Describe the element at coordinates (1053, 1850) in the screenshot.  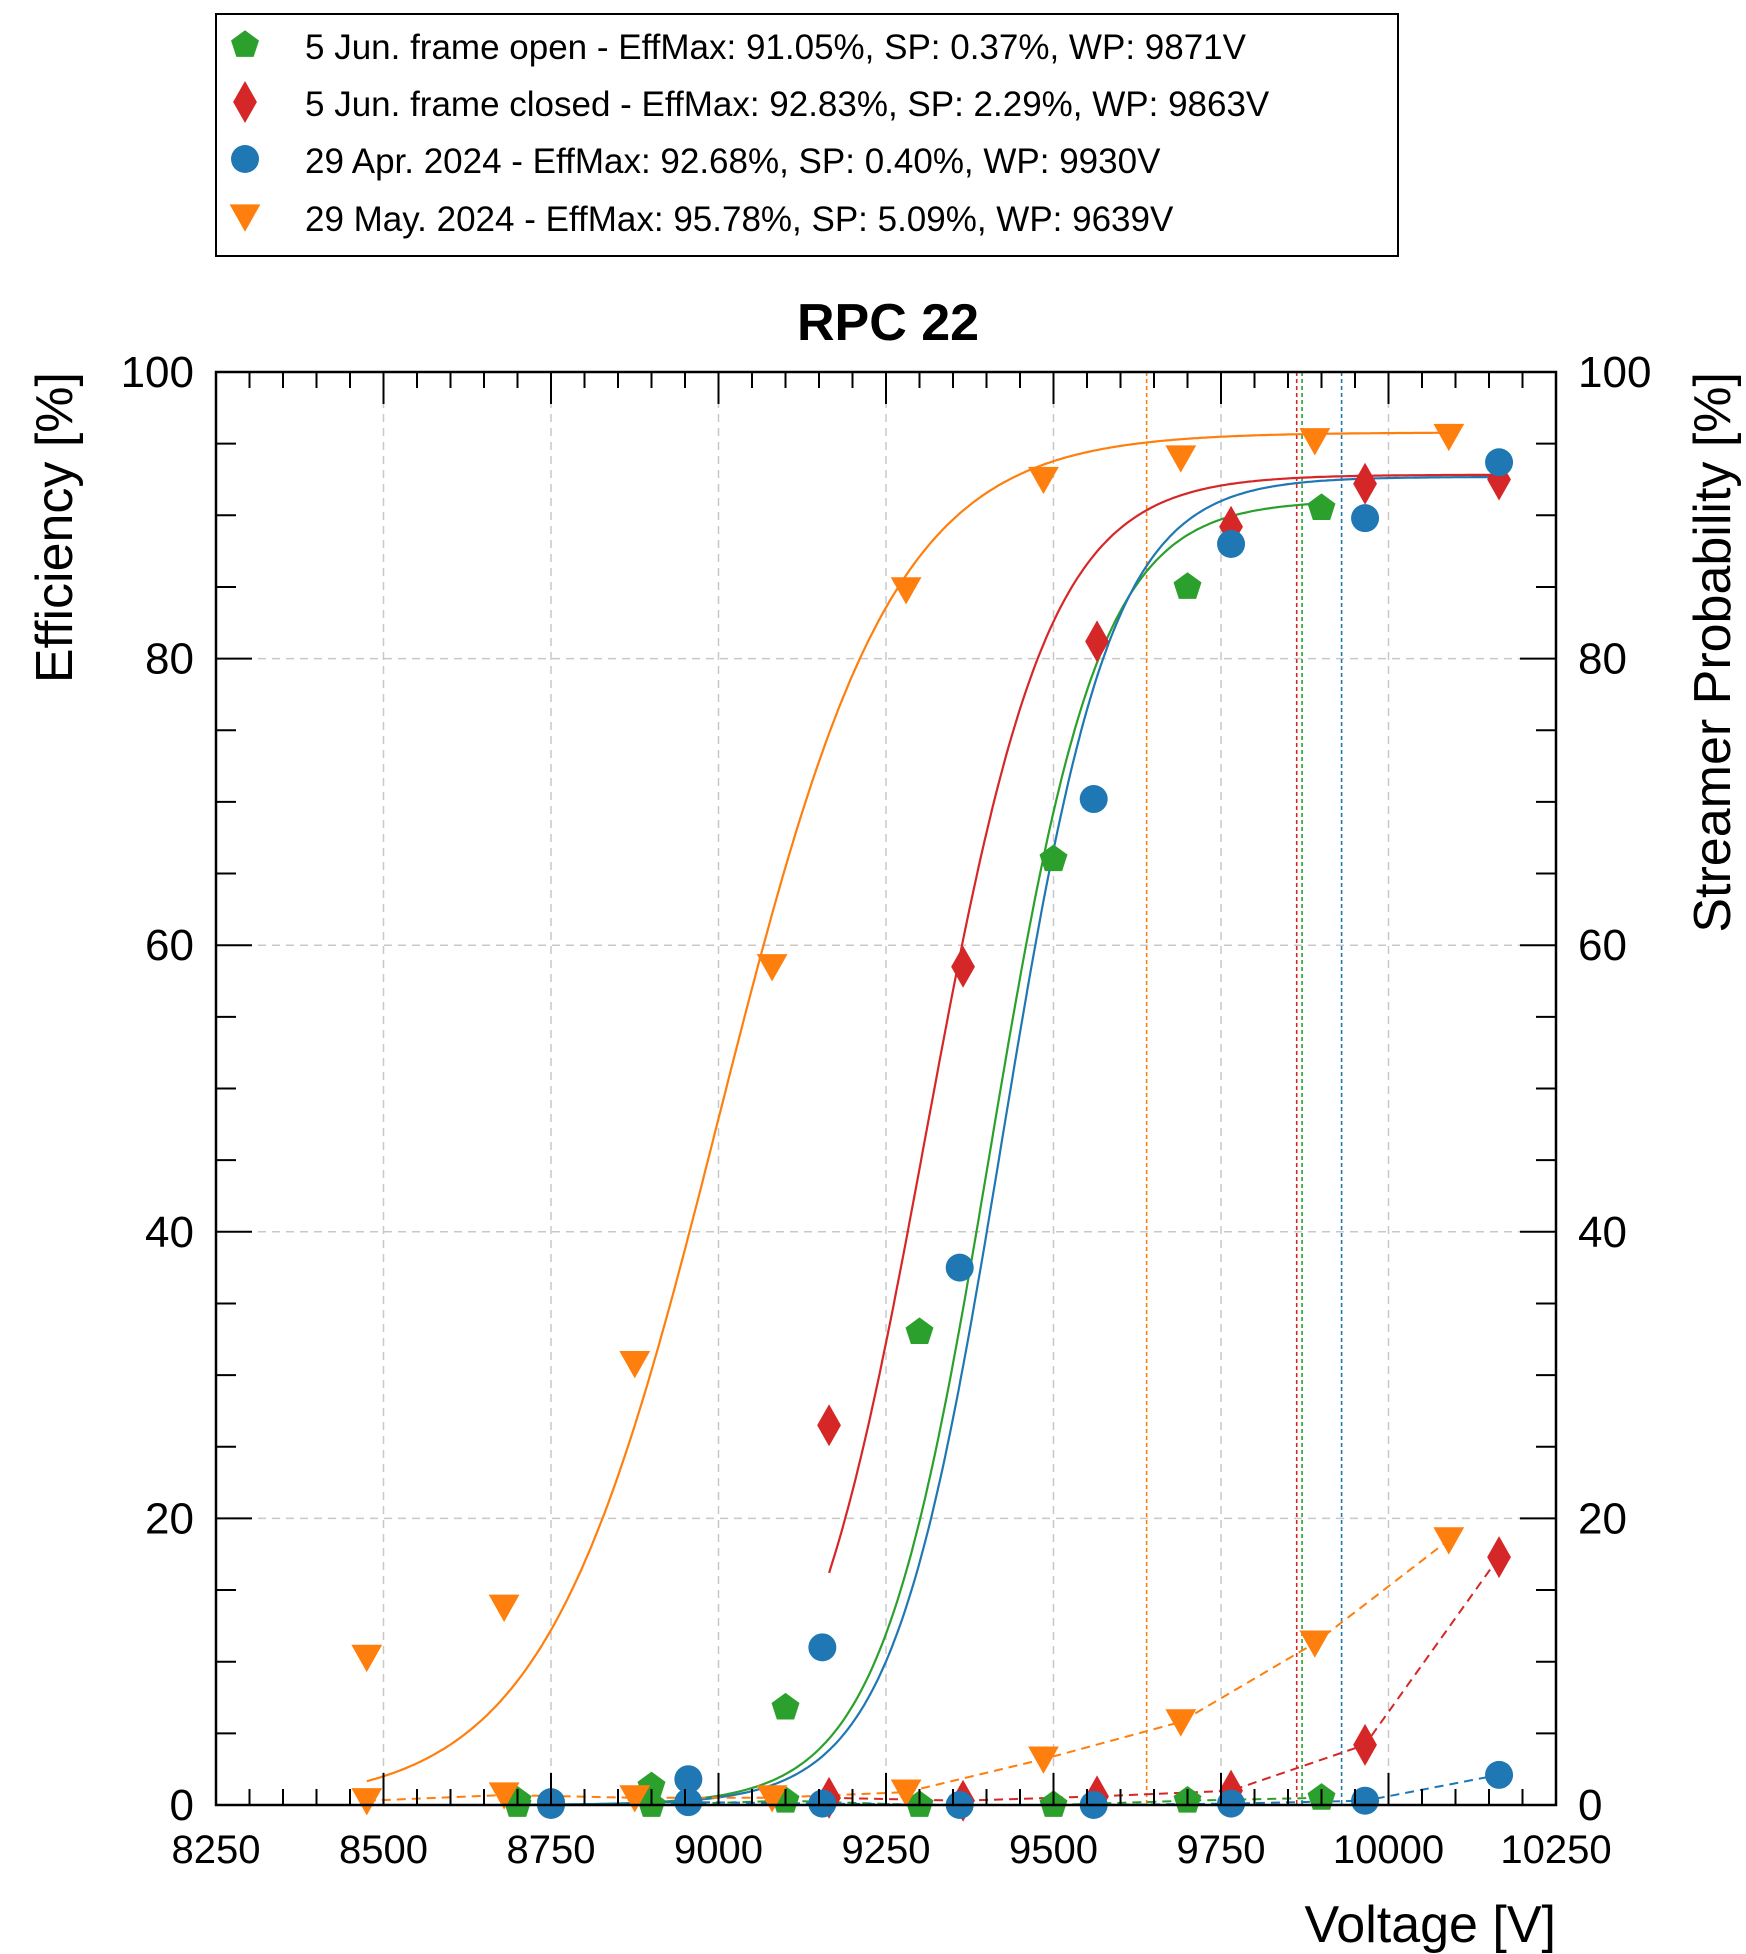
I see `x-tick-label: 9500` at that location.